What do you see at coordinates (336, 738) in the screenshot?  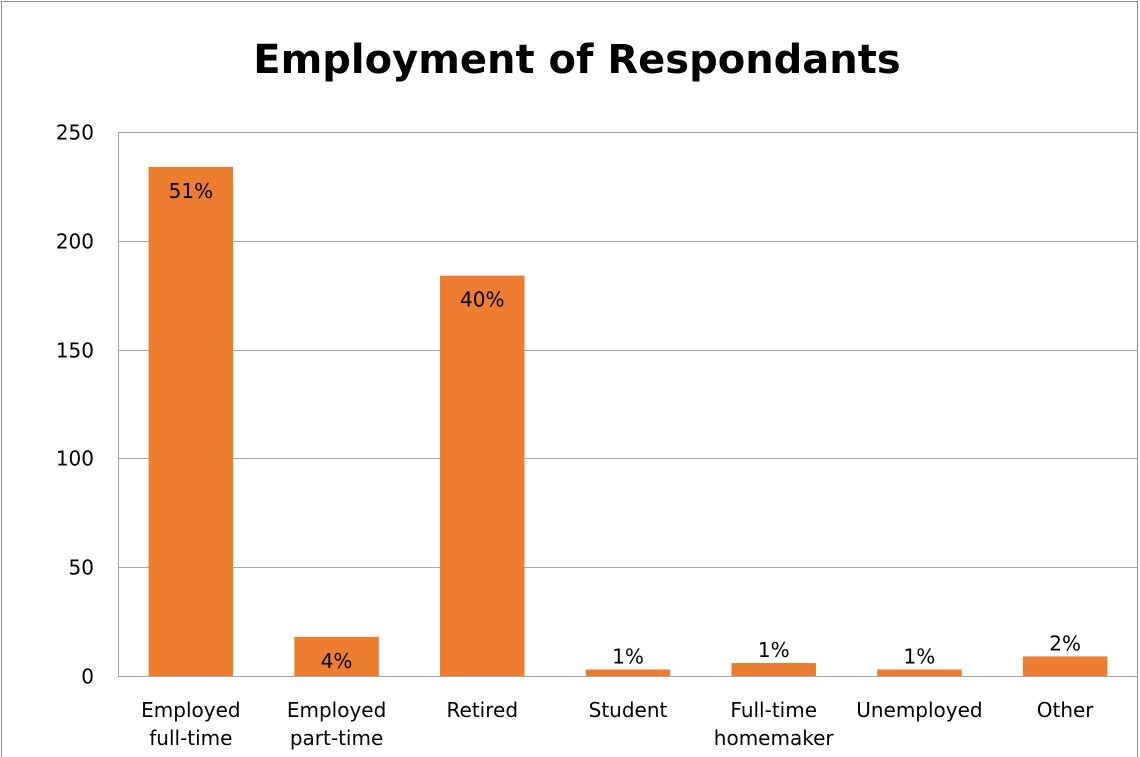 I see `x-category-label-line: part-time` at bounding box center [336, 738].